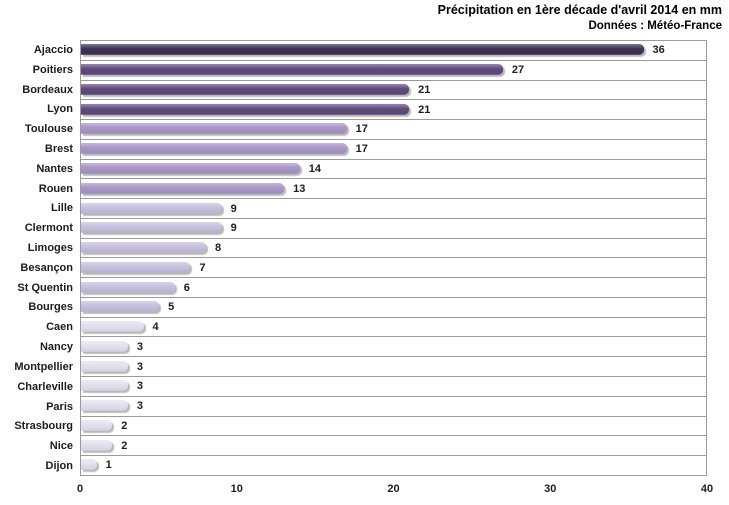 The image size is (729, 505). I want to click on category-label: Dijon, so click(59, 465).